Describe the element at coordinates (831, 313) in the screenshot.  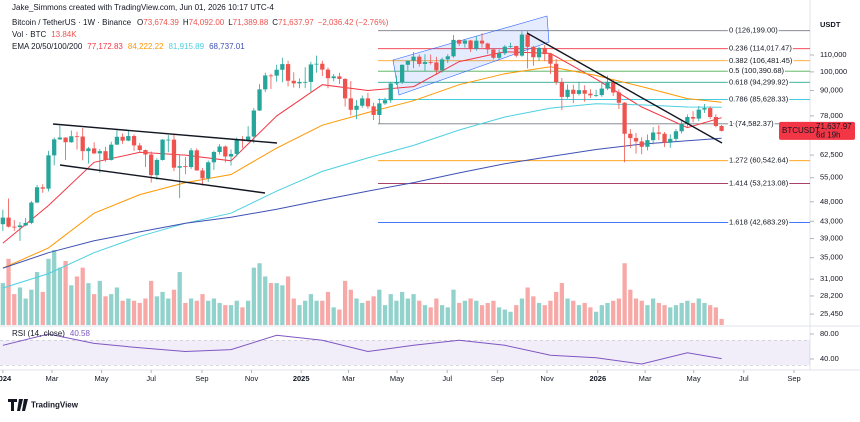
I see `y-tick-label: 25,450` at that location.